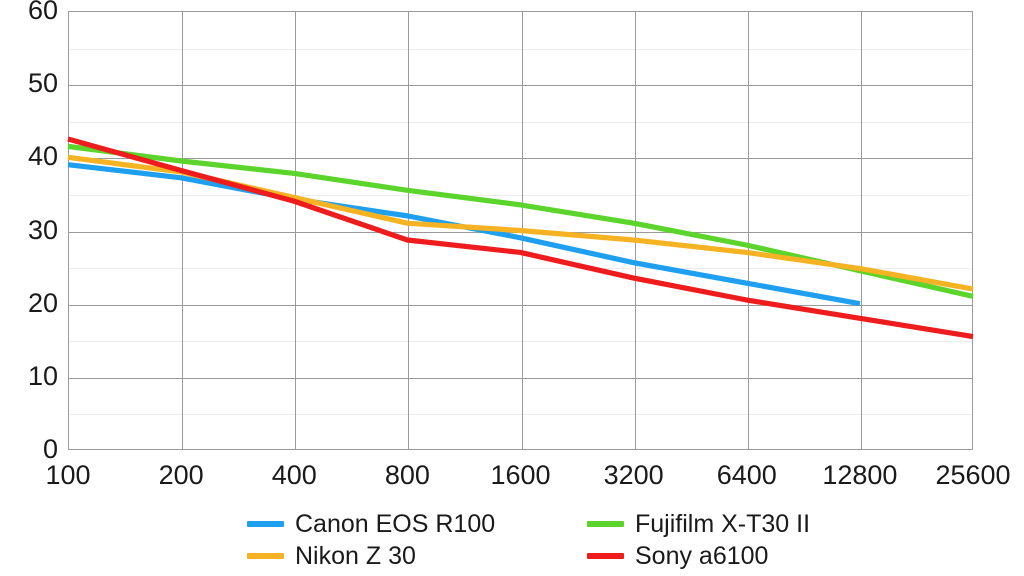 The width and height of the screenshot is (1024, 576). What do you see at coordinates (42, 375) in the screenshot?
I see `y-axis-tick-label: 10` at bounding box center [42, 375].